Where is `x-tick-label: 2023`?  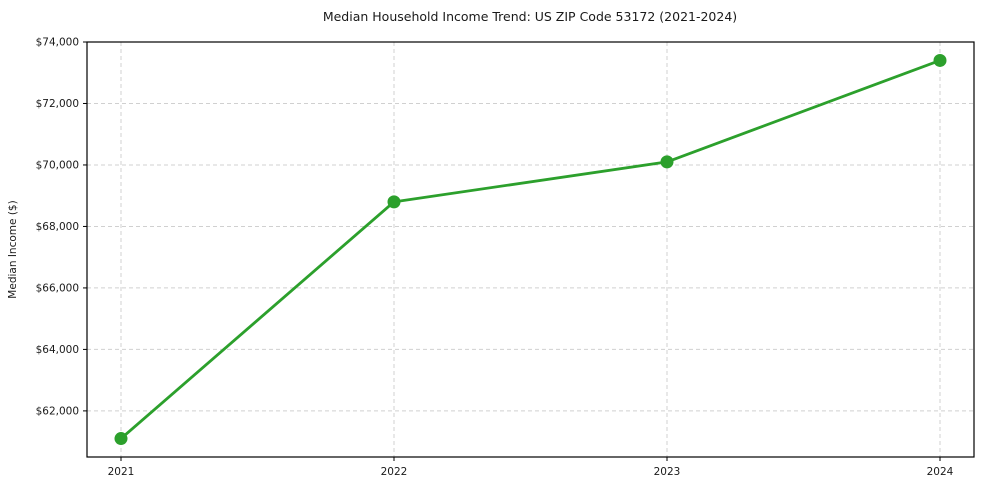
x-tick-label: 2023 is located at coordinates (667, 472).